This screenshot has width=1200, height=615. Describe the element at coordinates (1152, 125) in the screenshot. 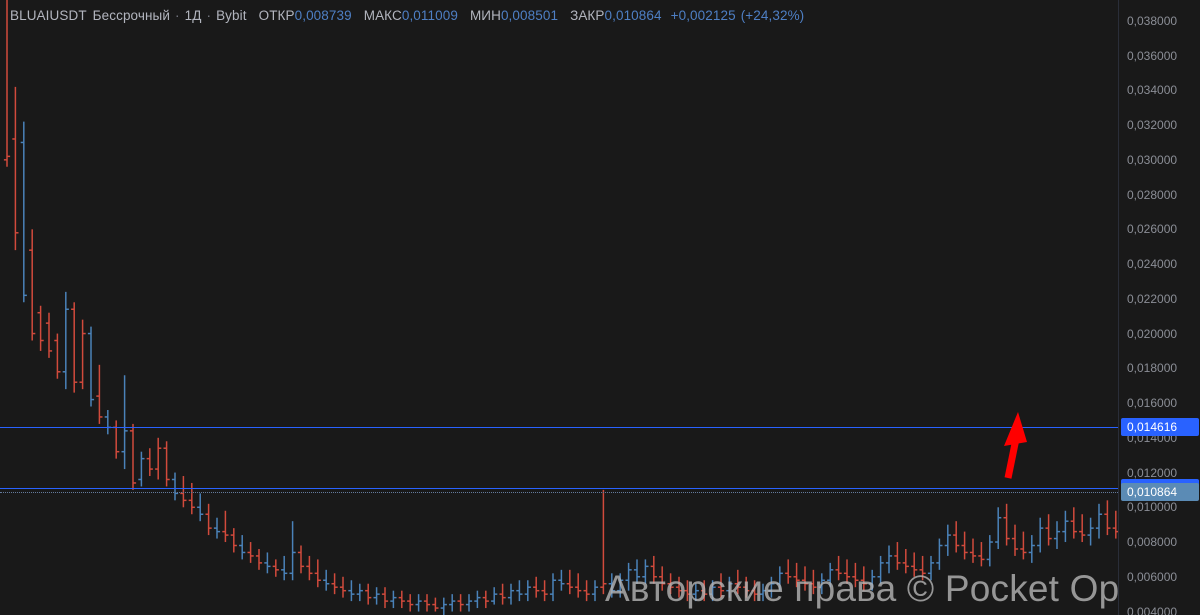

I see `price-axis-tick: 0,032000` at that location.